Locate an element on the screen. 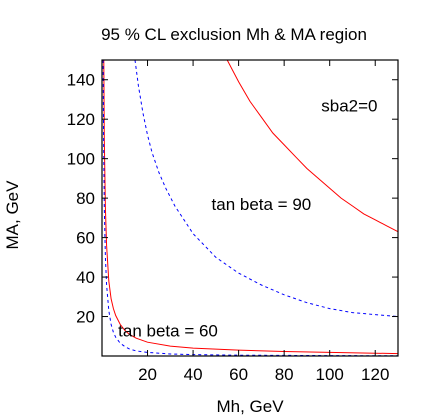 Image resolution: width=436 pixels, height=416 pixels. x-tick-label: 80 is located at coordinates (284, 374).